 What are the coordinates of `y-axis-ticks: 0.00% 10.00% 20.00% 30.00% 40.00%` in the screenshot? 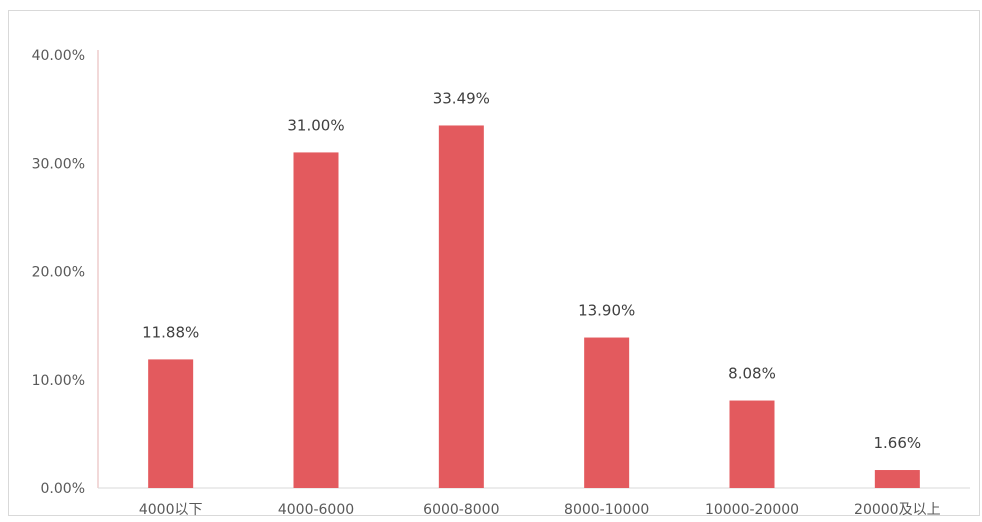 It's located at (58, 272).